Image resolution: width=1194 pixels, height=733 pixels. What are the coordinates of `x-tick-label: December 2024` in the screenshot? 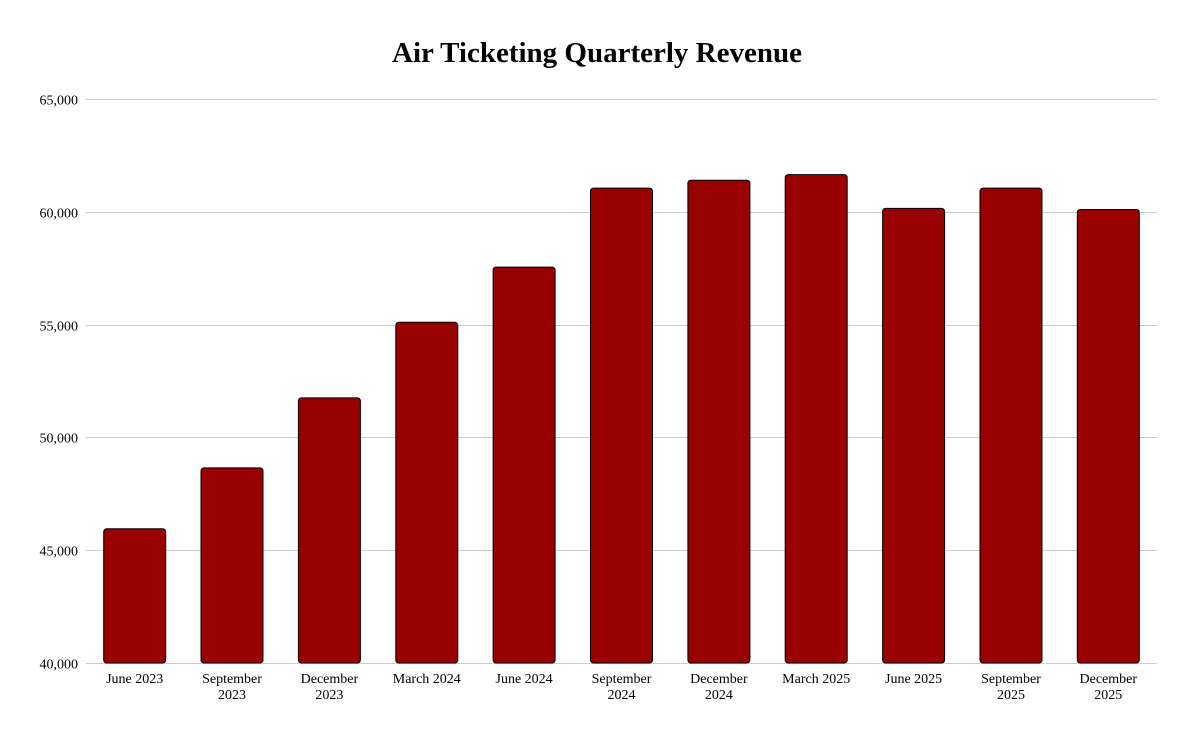 It's located at (719, 687).